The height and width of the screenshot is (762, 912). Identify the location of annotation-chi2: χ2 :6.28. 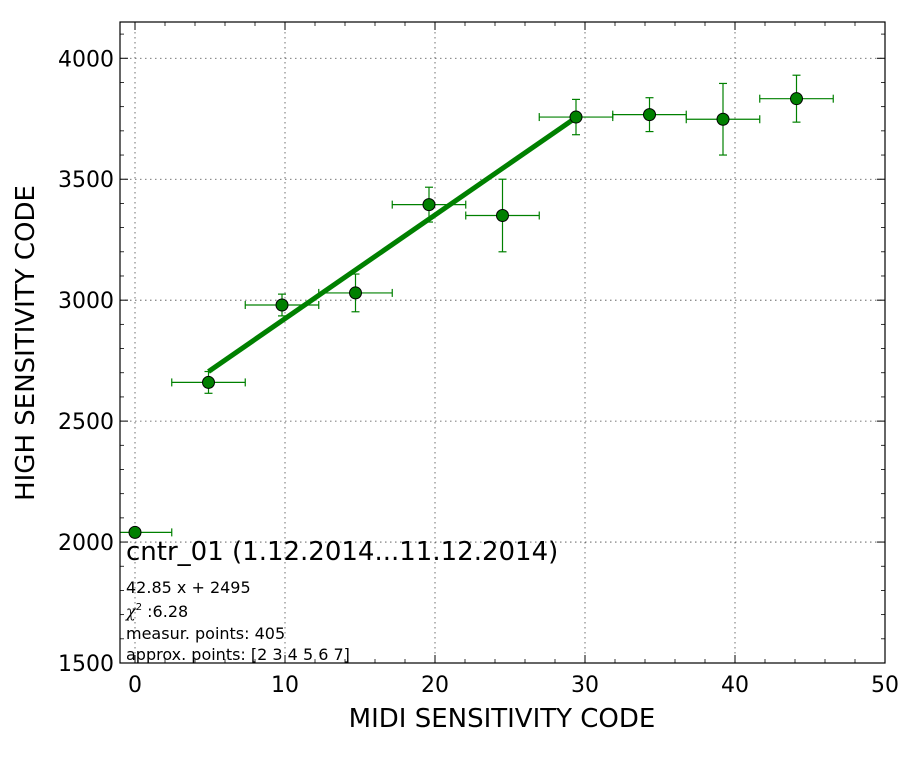
(156, 611).